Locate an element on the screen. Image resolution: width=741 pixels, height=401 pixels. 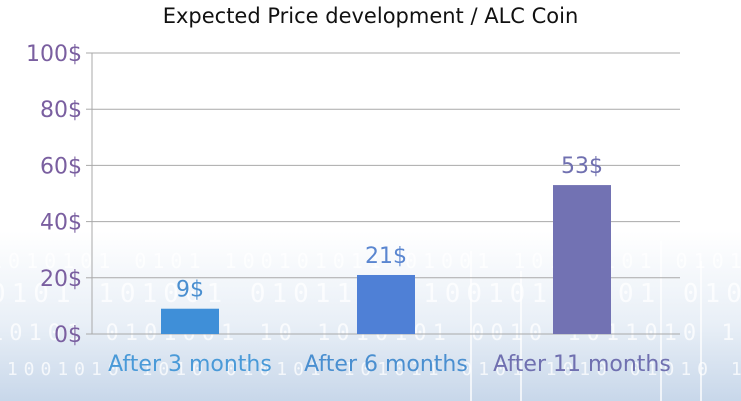
x-category-label: After 11 months is located at coordinates (582, 364).